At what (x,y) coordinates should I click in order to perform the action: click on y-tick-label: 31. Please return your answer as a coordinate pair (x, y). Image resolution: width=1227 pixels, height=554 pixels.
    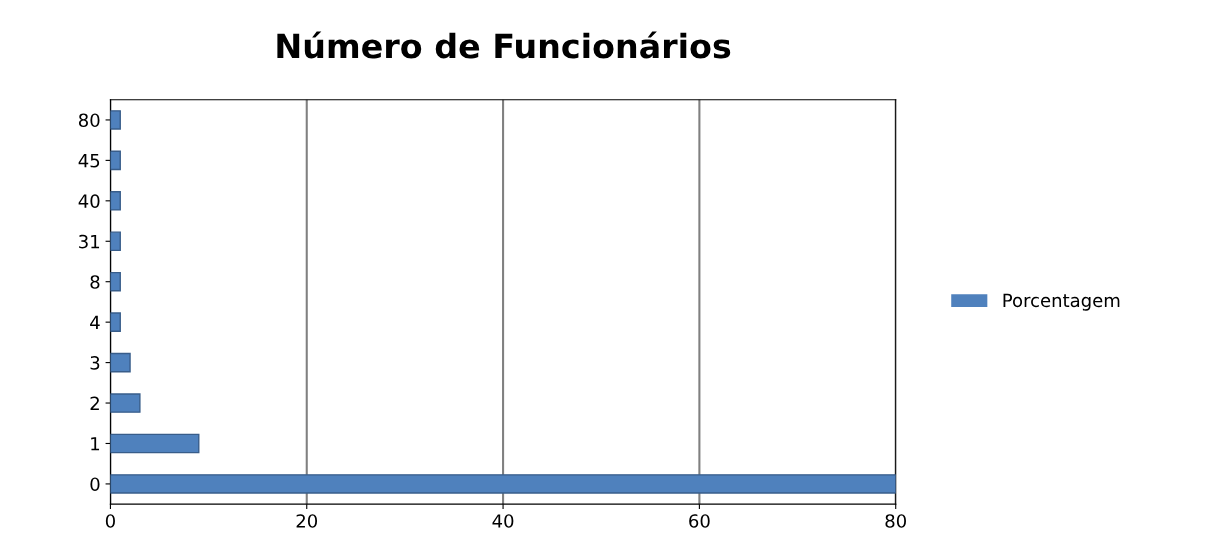
    Looking at the image, I should click on (89, 241).